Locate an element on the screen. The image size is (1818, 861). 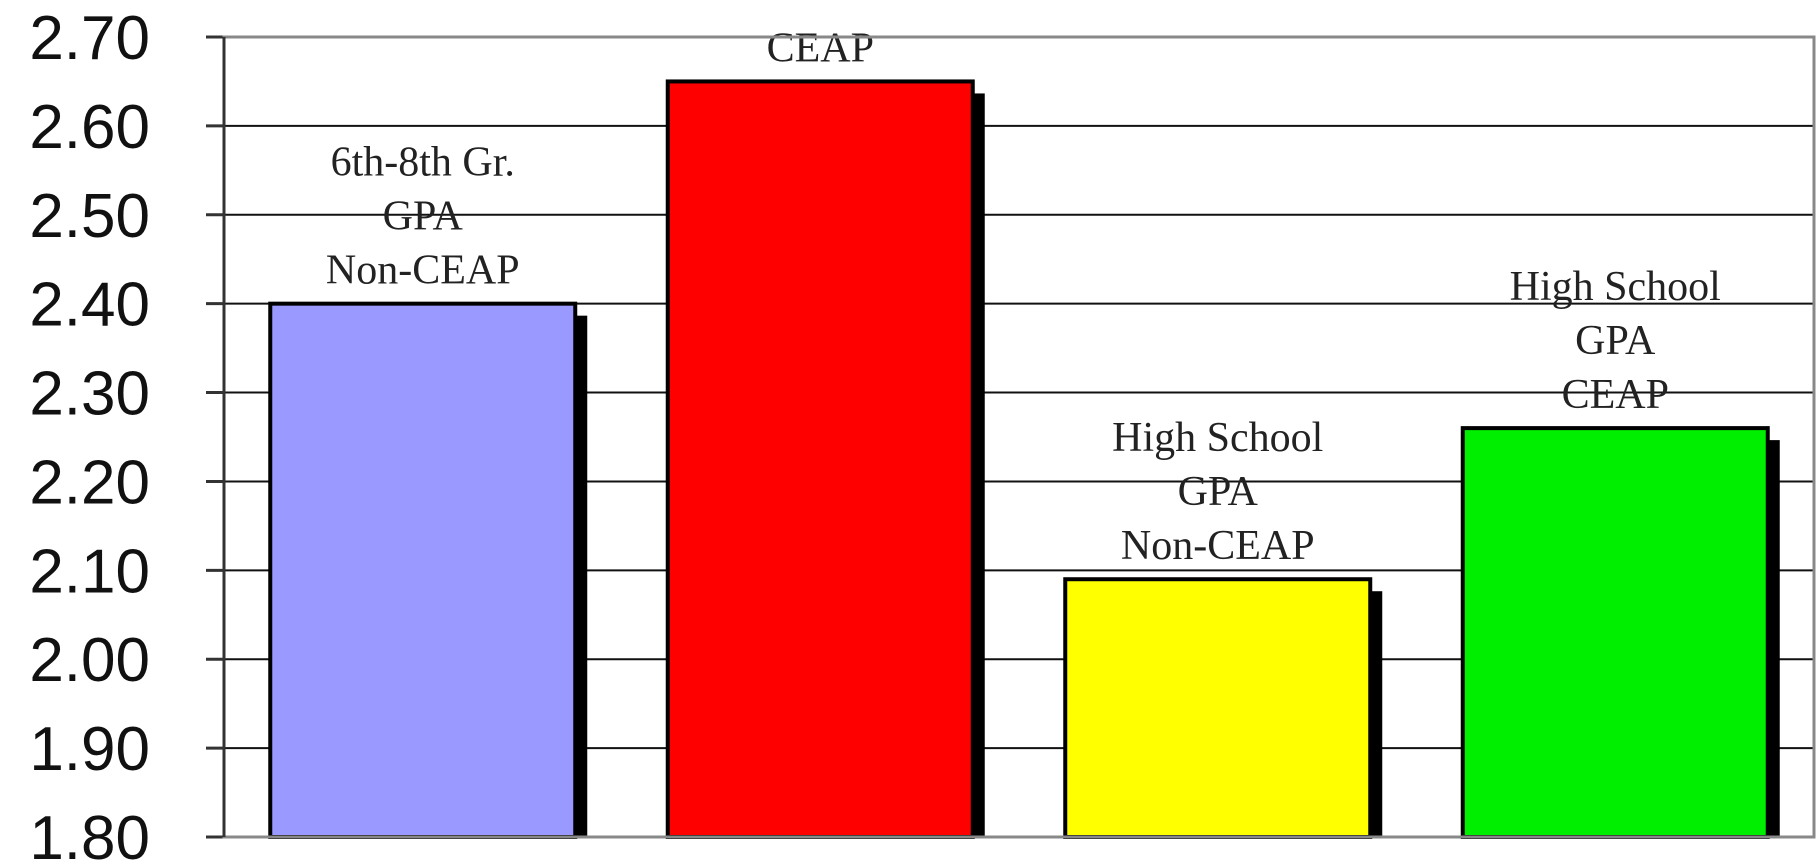
y-tick-label: 2.50 is located at coordinates (89, 216).